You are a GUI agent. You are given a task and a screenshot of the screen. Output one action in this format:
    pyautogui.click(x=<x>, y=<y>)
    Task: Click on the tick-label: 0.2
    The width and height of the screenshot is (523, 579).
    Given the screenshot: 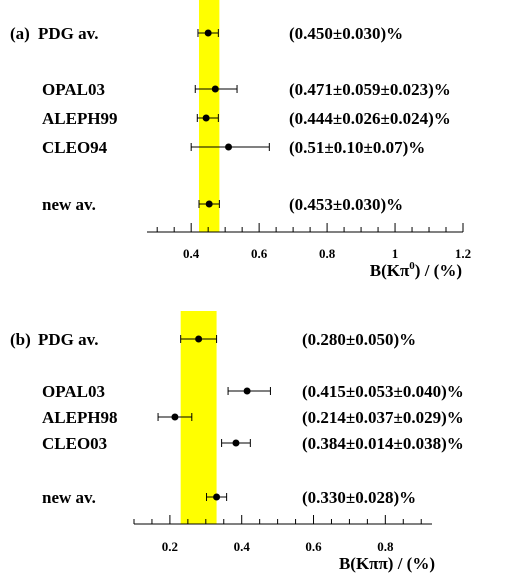 What is the action you would take?
    pyautogui.click(x=170, y=546)
    